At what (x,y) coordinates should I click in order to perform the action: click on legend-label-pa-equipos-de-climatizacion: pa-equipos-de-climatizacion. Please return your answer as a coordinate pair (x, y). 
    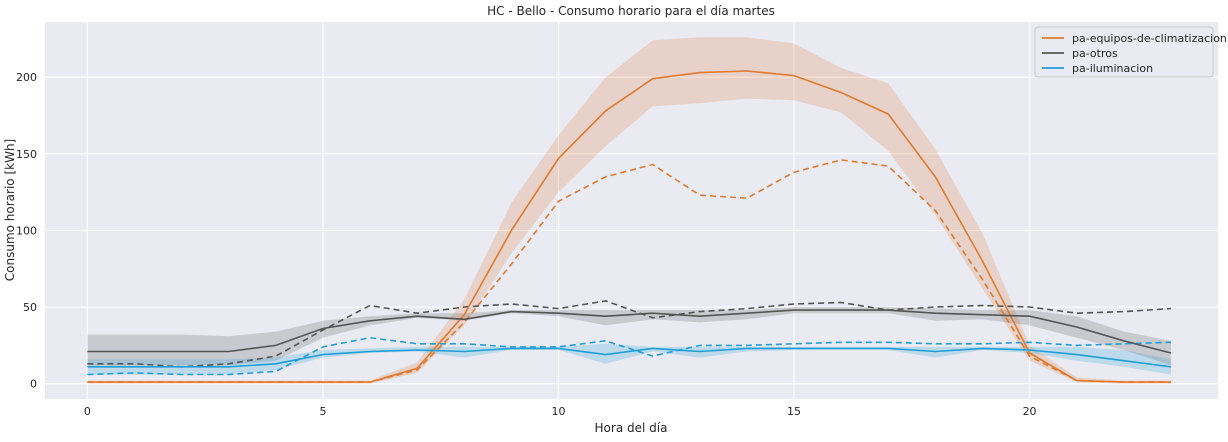
    Looking at the image, I should click on (1149, 38).